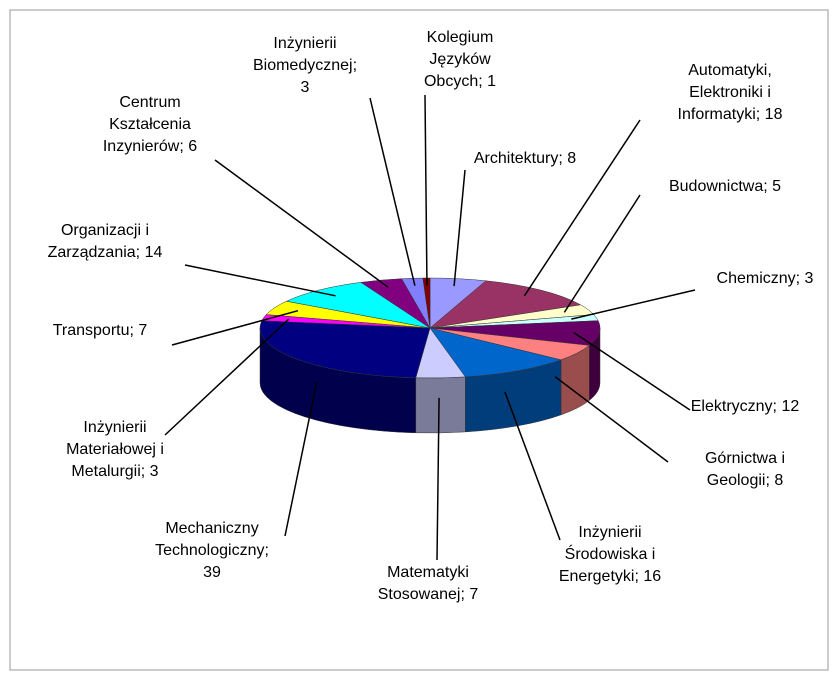  Describe the element at coordinates (115, 449) in the screenshot. I see `data-label: Inżynierii Materiałowej i Metalurgii; 3` at that location.